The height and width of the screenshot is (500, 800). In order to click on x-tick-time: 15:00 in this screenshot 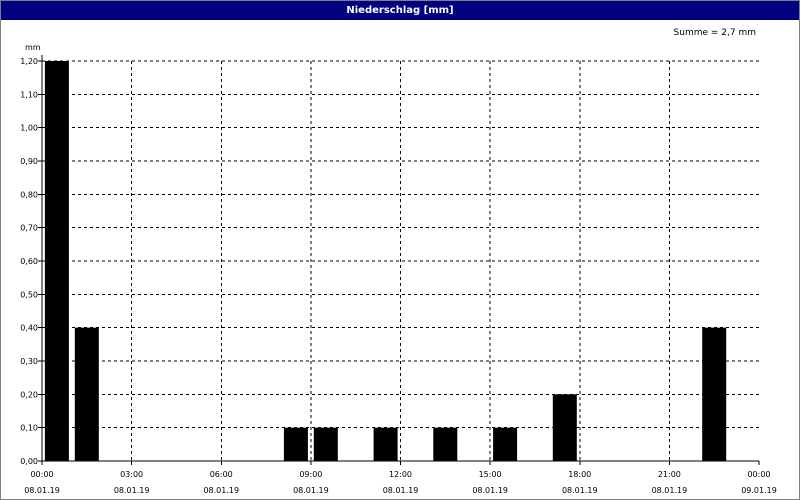, I will do `click(490, 474)`.